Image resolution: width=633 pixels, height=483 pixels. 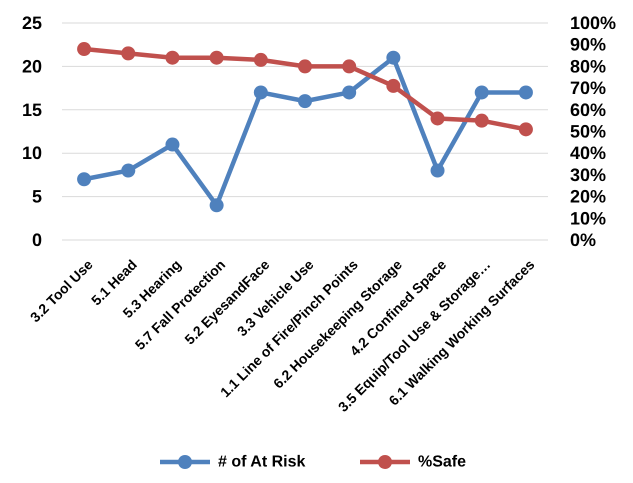 What do you see at coordinates (32, 23) in the screenshot?
I see `y-tick-label: 25` at bounding box center [32, 23].